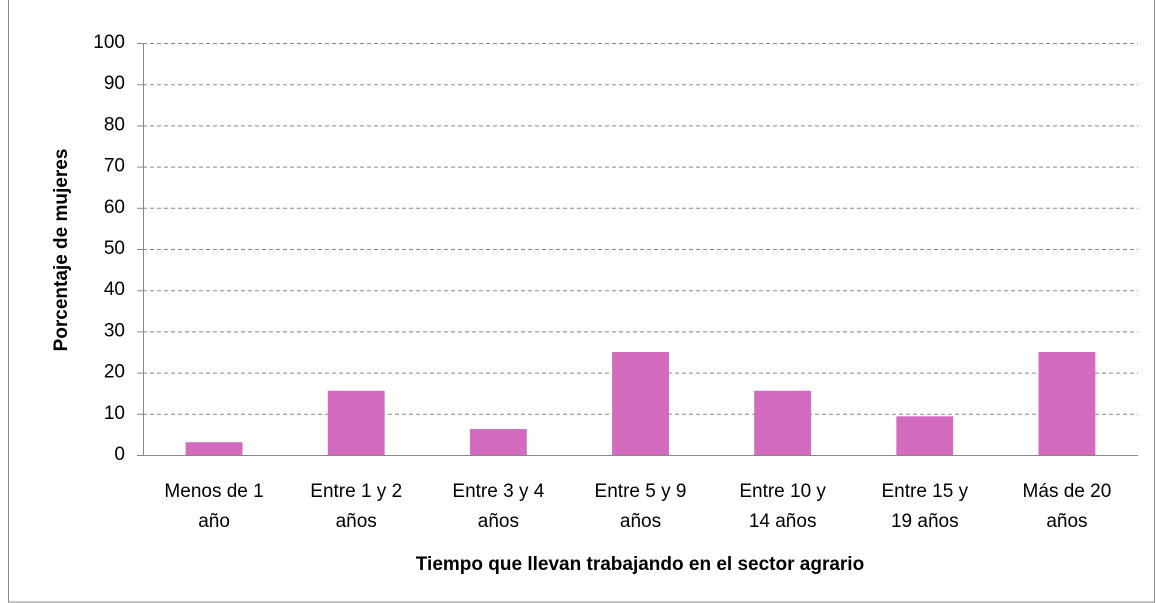  What do you see at coordinates (356, 491) in the screenshot?
I see `x-tick-label: Entre 1 y 2` at bounding box center [356, 491].